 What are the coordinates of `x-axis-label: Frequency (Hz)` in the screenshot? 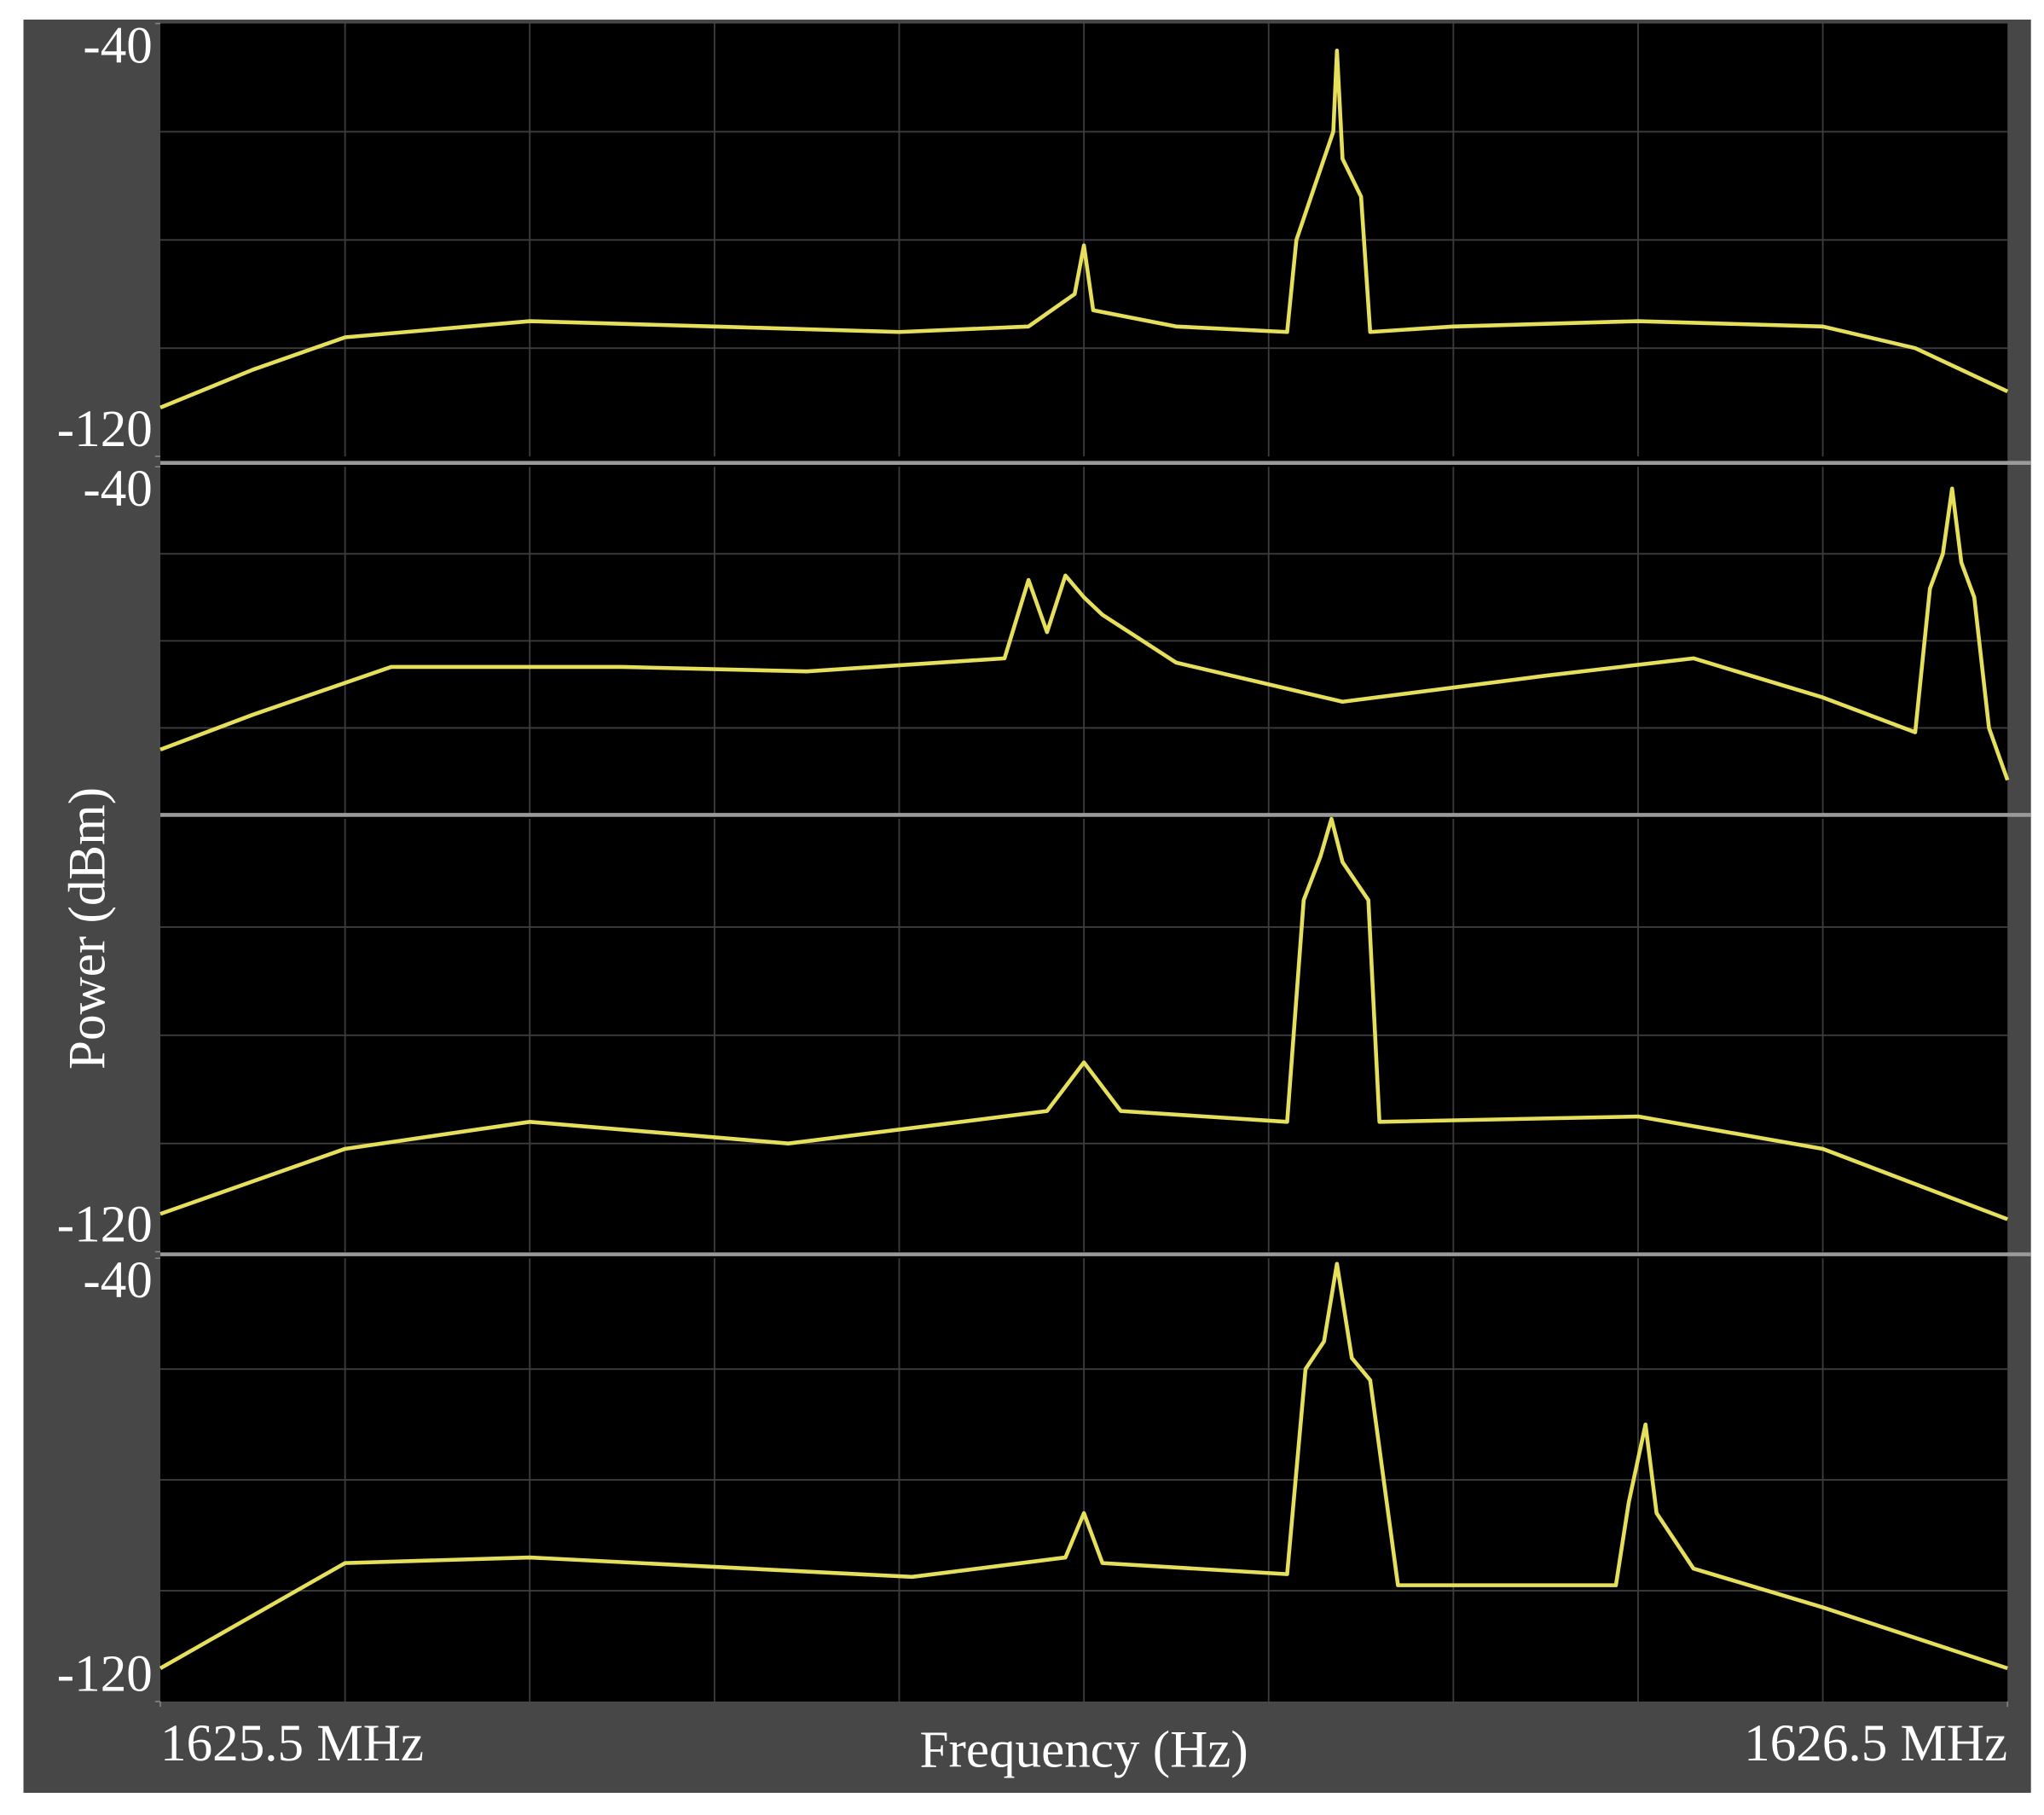 It's located at (1083, 1749).